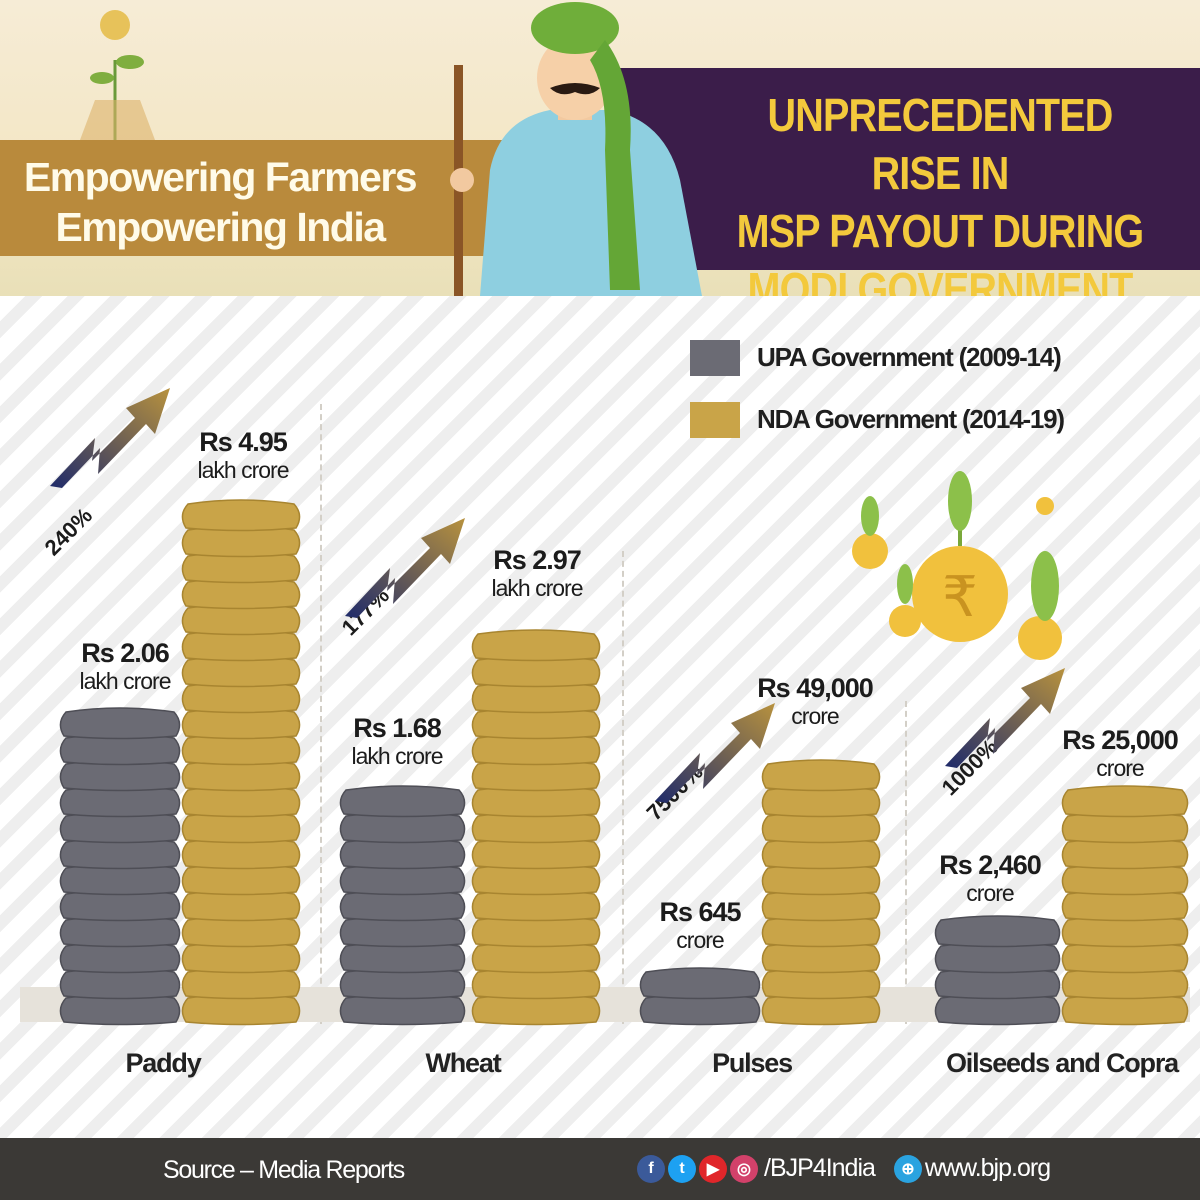 The height and width of the screenshot is (1200, 1200). What do you see at coordinates (987, 1168) in the screenshot?
I see `website-link: www.bjp.org` at bounding box center [987, 1168].